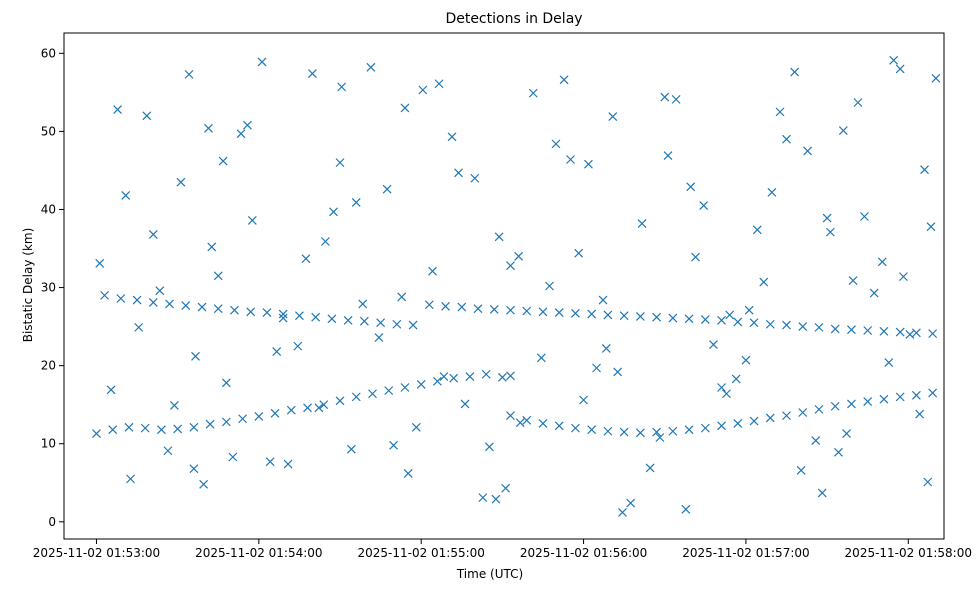  Describe the element at coordinates (48, 366) in the screenshot. I see `y-tick-label: 20` at that location.